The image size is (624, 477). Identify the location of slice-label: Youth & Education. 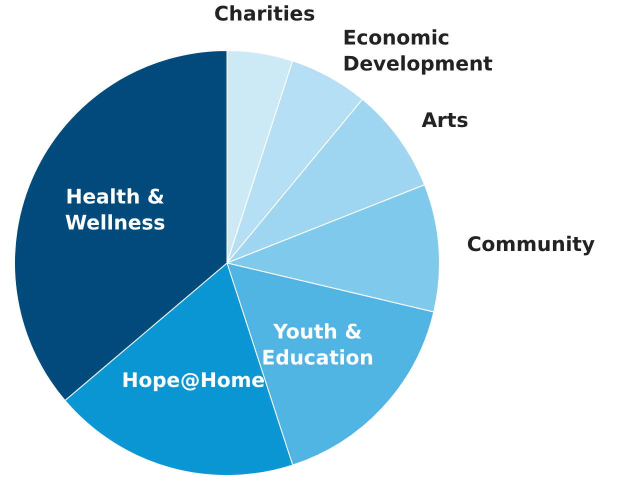
(318, 345).